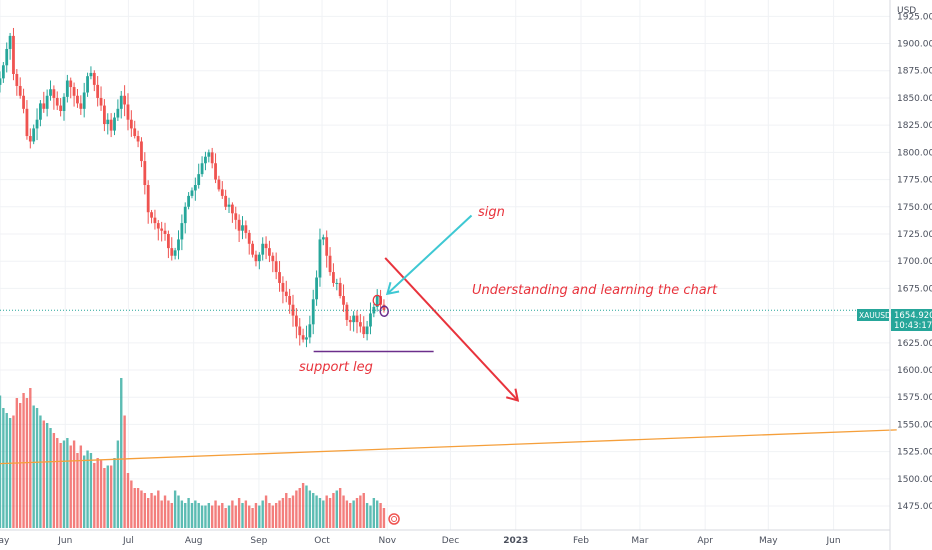 This screenshot has height=550, width=932. What do you see at coordinates (336, 367) in the screenshot?
I see `support-annotation: support leg` at bounding box center [336, 367].